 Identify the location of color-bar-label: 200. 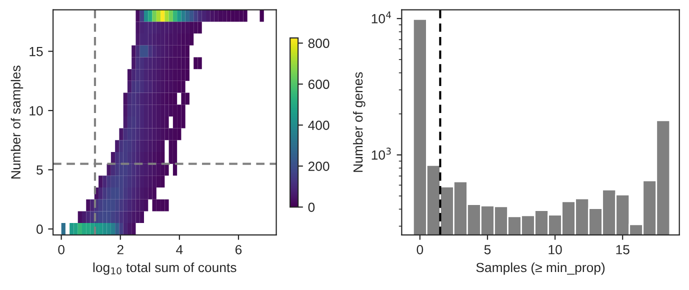
(319, 166).